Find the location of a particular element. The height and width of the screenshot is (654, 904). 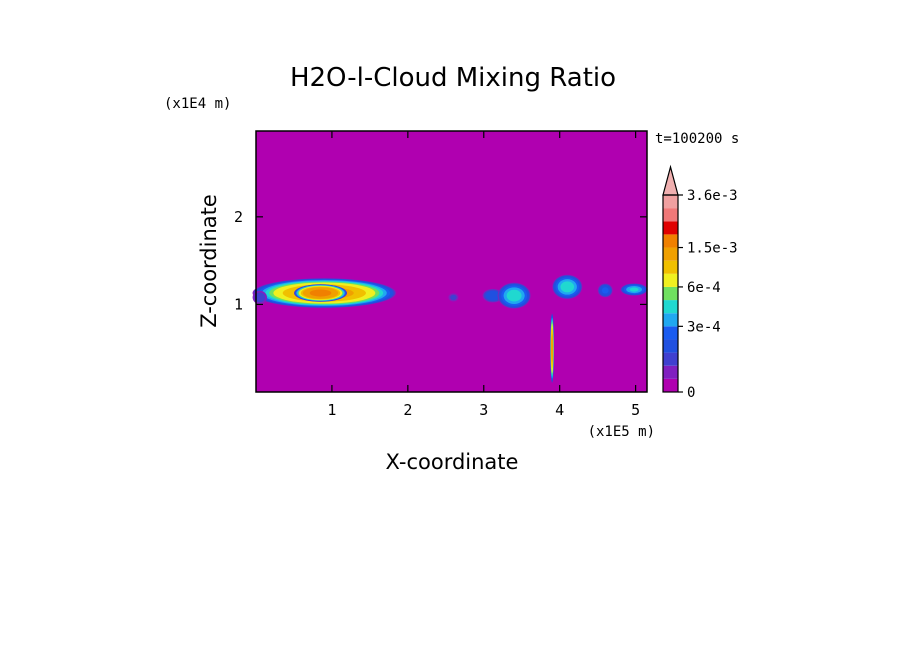

colorbar-frame is located at coordinates (670, 293).